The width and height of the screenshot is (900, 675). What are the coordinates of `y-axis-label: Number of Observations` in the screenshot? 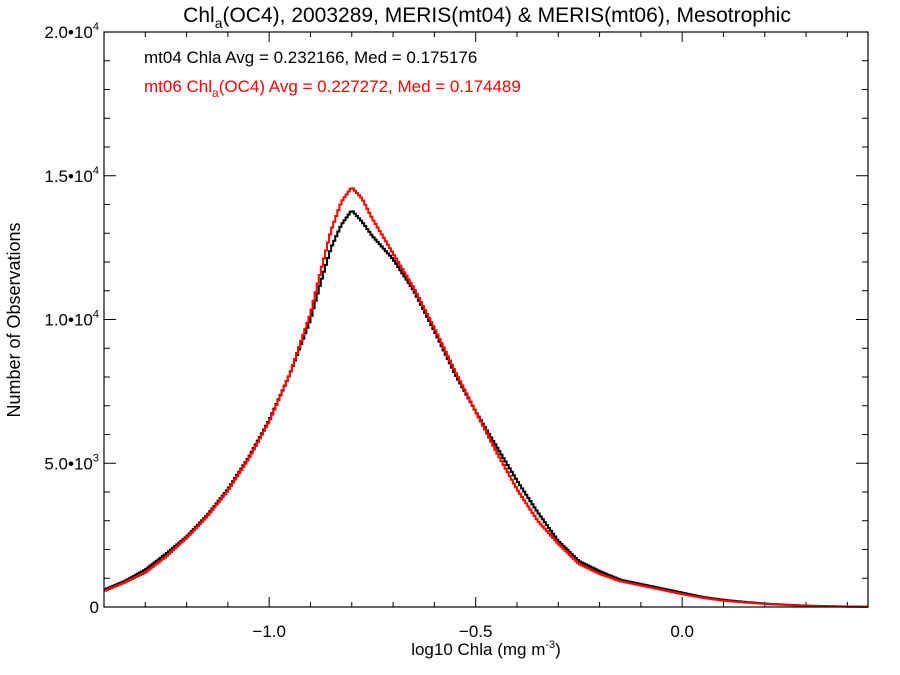 It's located at (14, 319).